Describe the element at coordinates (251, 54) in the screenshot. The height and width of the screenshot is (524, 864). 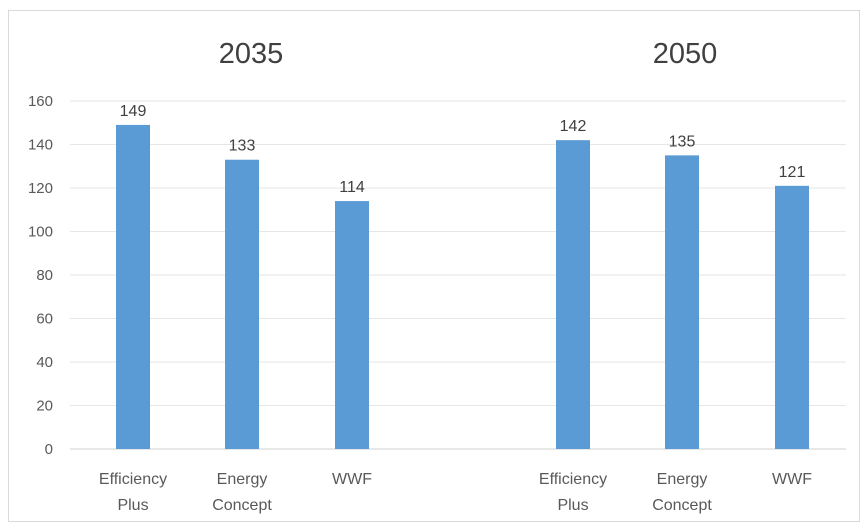
I see `panel-title: 2035` at that location.